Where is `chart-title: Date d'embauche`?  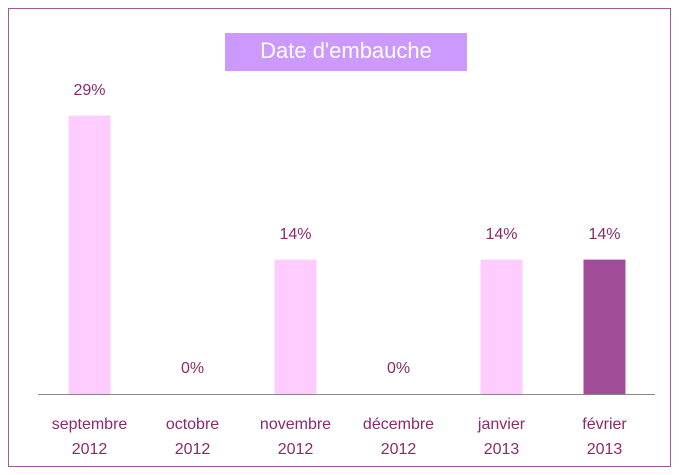
chart-title: Date d'embauche is located at coordinates (346, 50).